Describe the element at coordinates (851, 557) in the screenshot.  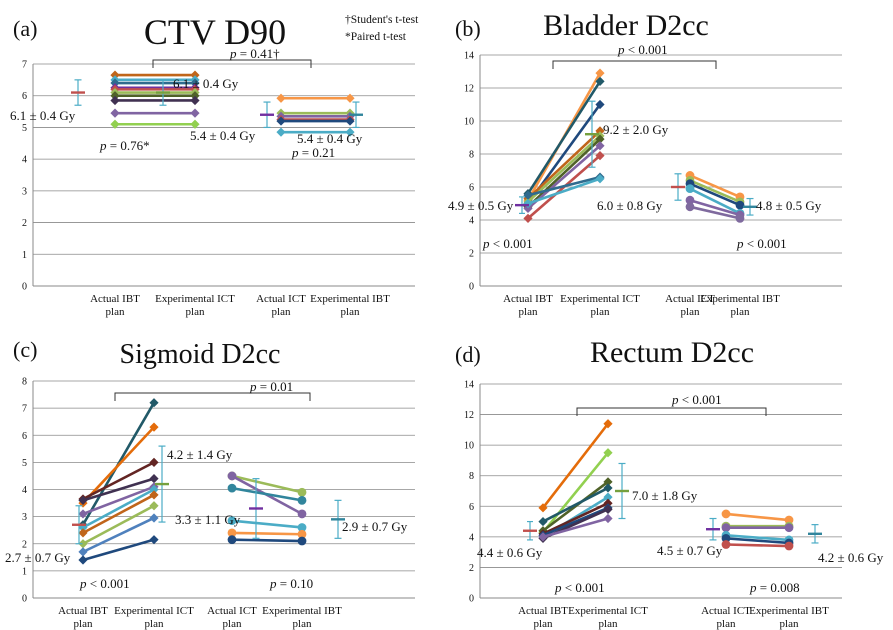
I see `summary-label: 4.2 ± 0.6 Gy` at that location.